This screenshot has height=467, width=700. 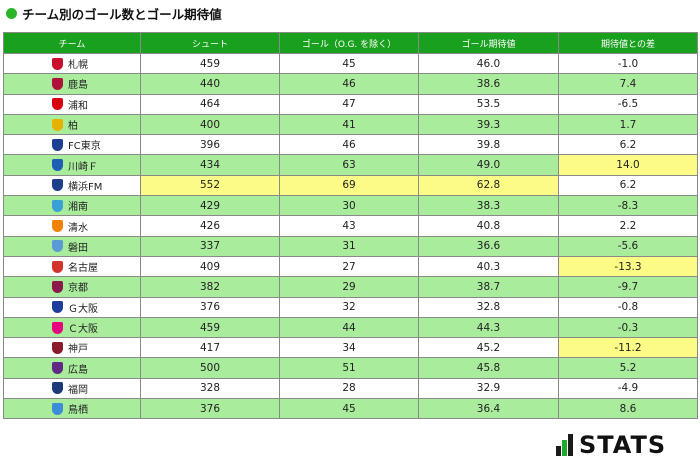 I want to click on header-diff: 期待値との差, so click(x=628, y=43).